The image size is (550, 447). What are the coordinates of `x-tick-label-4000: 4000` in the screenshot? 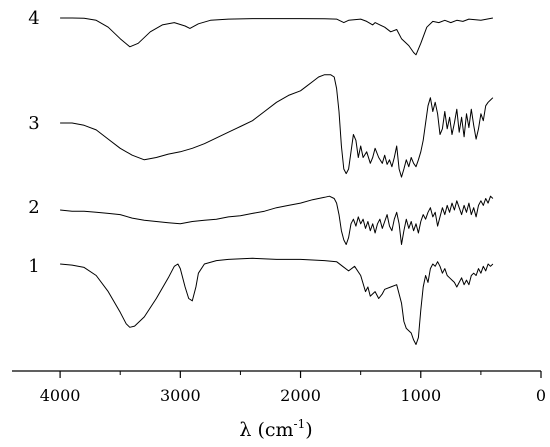 It's located at (60, 395).